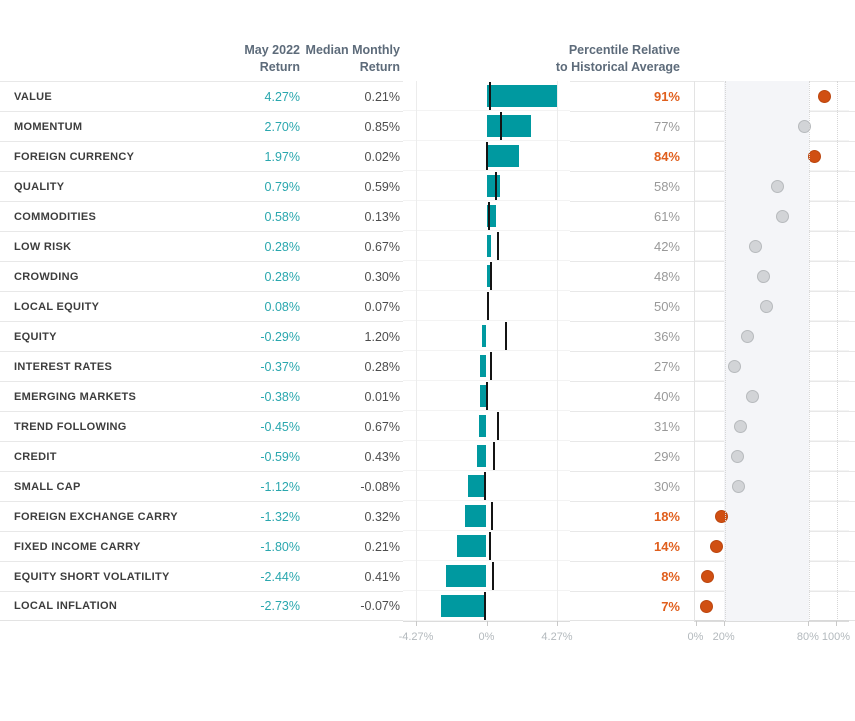 This screenshot has width=855, height=721. I want to click on may-return-value: -0.37%, so click(280, 366).